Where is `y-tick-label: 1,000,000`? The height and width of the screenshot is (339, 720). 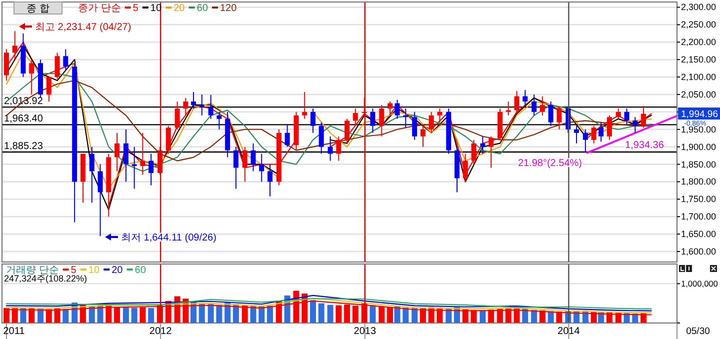
y-tick-label: 1,000,000 is located at coordinates (699, 283).